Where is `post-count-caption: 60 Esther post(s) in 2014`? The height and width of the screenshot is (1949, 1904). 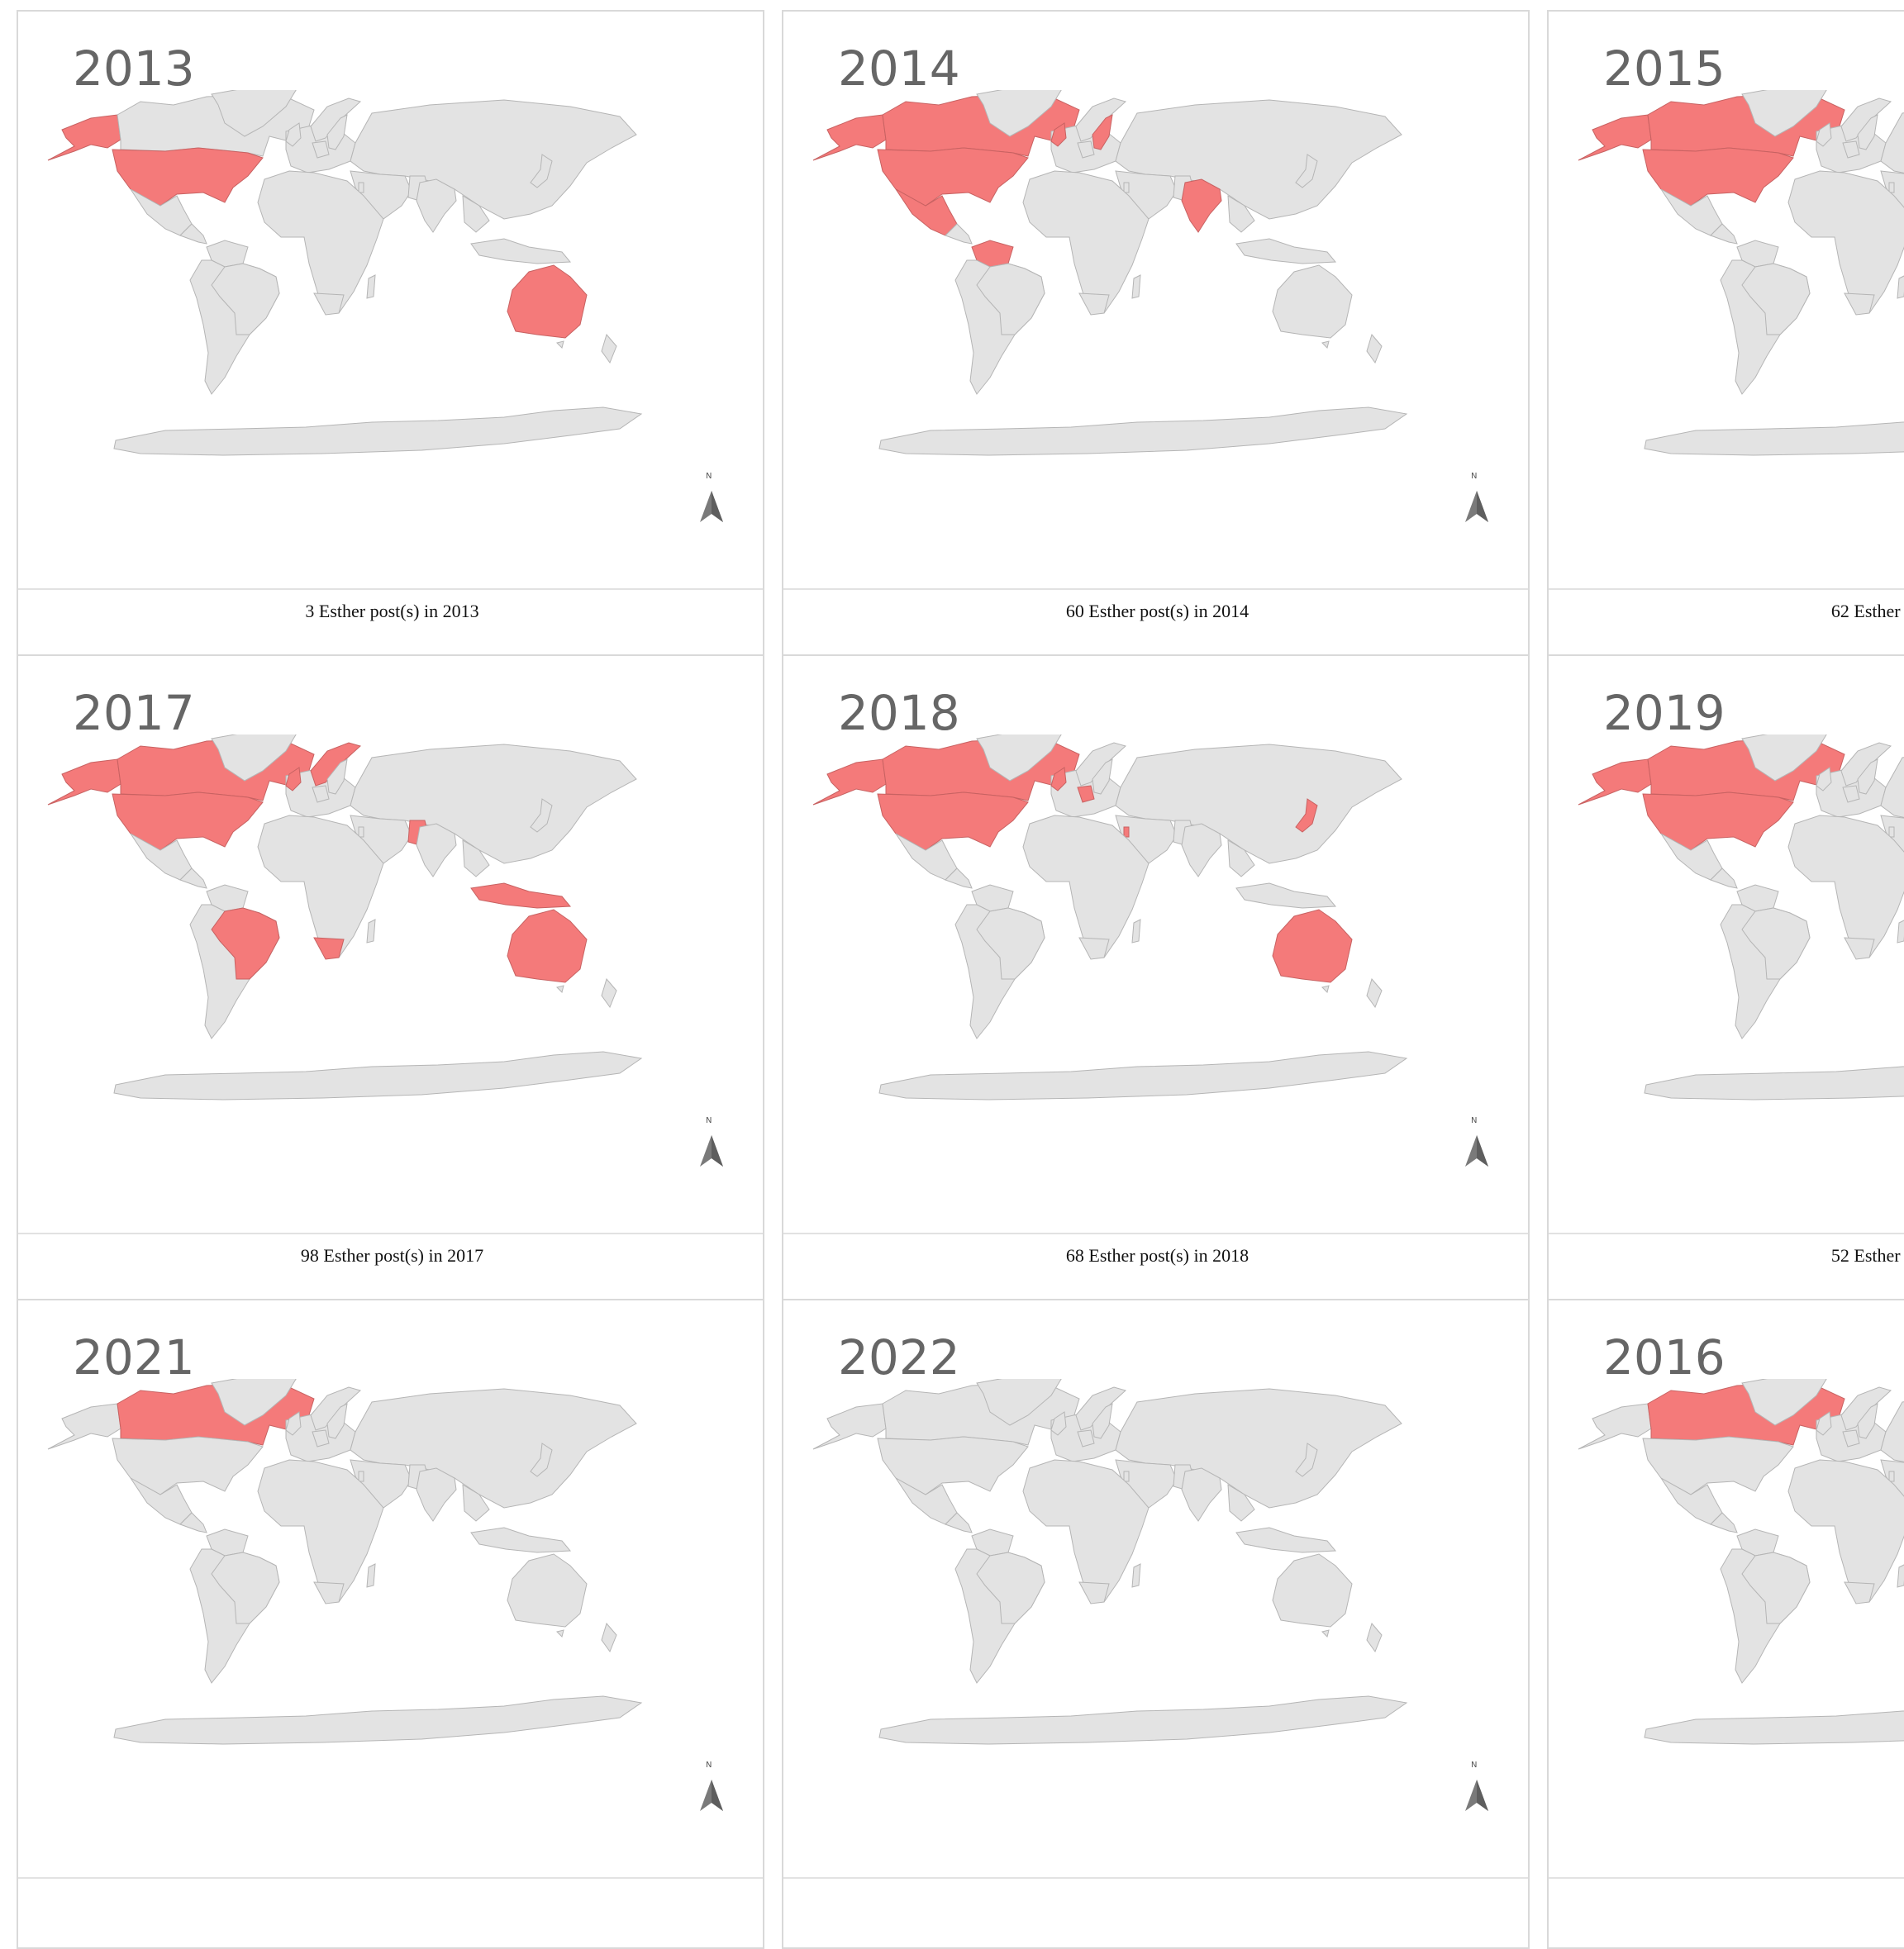
post-count-caption: 60 Esther post(s) in 2014 is located at coordinates (1157, 611).